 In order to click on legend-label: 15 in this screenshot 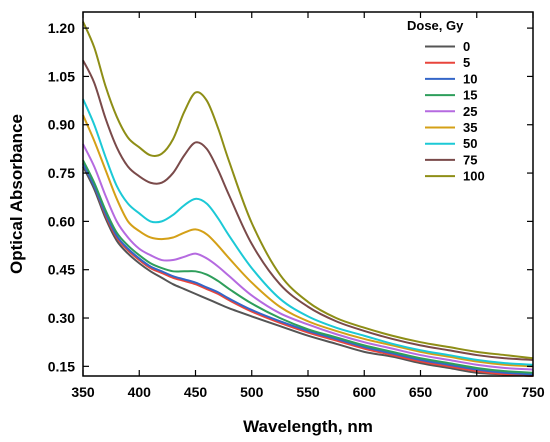, I will do `click(470, 95)`.